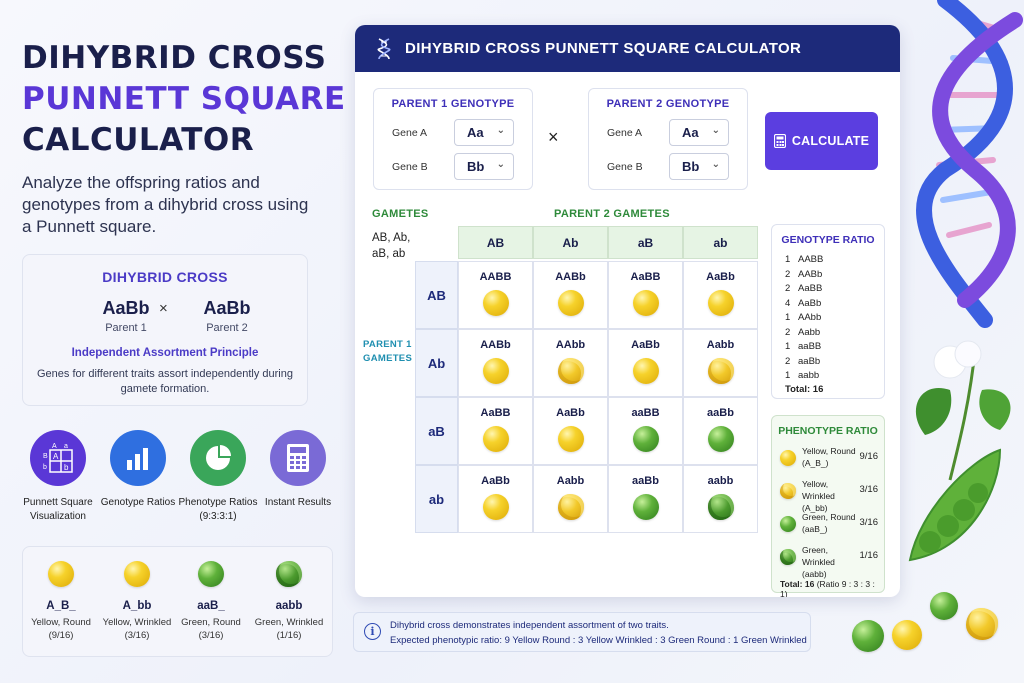 The width and height of the screenshot is (1024, 683). What do you see at coordinates (289, 629) in the screenshot?
I see `legend-desc: Green, Wrinkled (1/16)` at bounding box center [289, 629].